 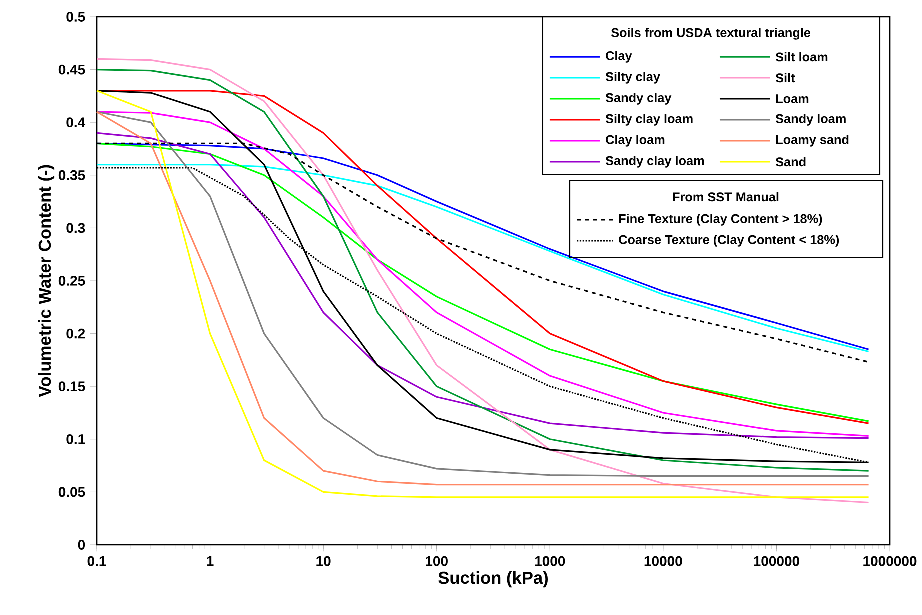 What do you see at coordinates (72, 69) in the screenshot?
I see `y-tick-label: 0.45` at bounding box center [72, 69].